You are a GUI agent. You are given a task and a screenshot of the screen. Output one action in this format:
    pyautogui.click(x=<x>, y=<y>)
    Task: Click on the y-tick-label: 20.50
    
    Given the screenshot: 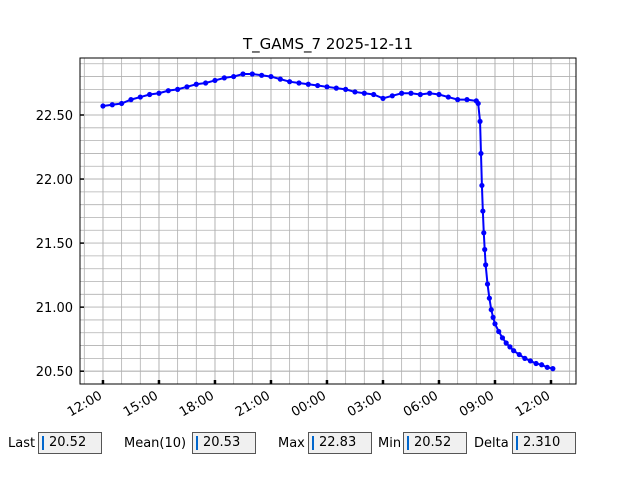 What is the action you would take?
    pyautogui.click(x=54, y=372)
    